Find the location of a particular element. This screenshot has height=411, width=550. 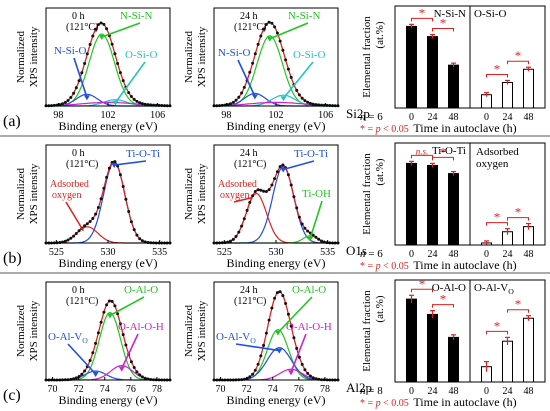

series-label: O-Si-O is located at coordinates (490, 14).